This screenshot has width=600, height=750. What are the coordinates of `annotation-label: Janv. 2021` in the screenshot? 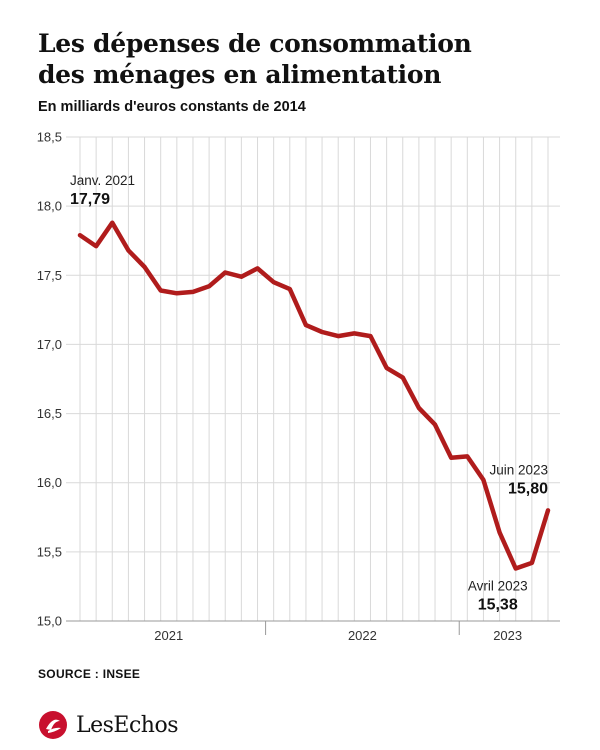 It's located at (102, 180).